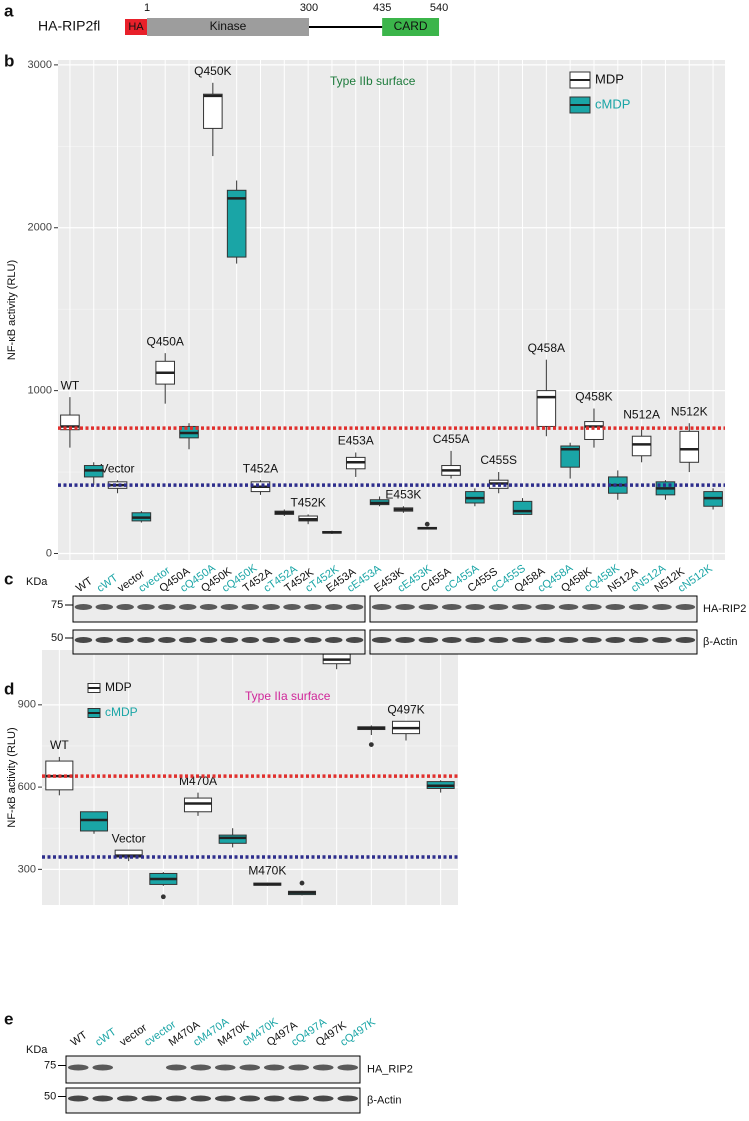  I want to click on domain-end: 540, so click(439, 8).